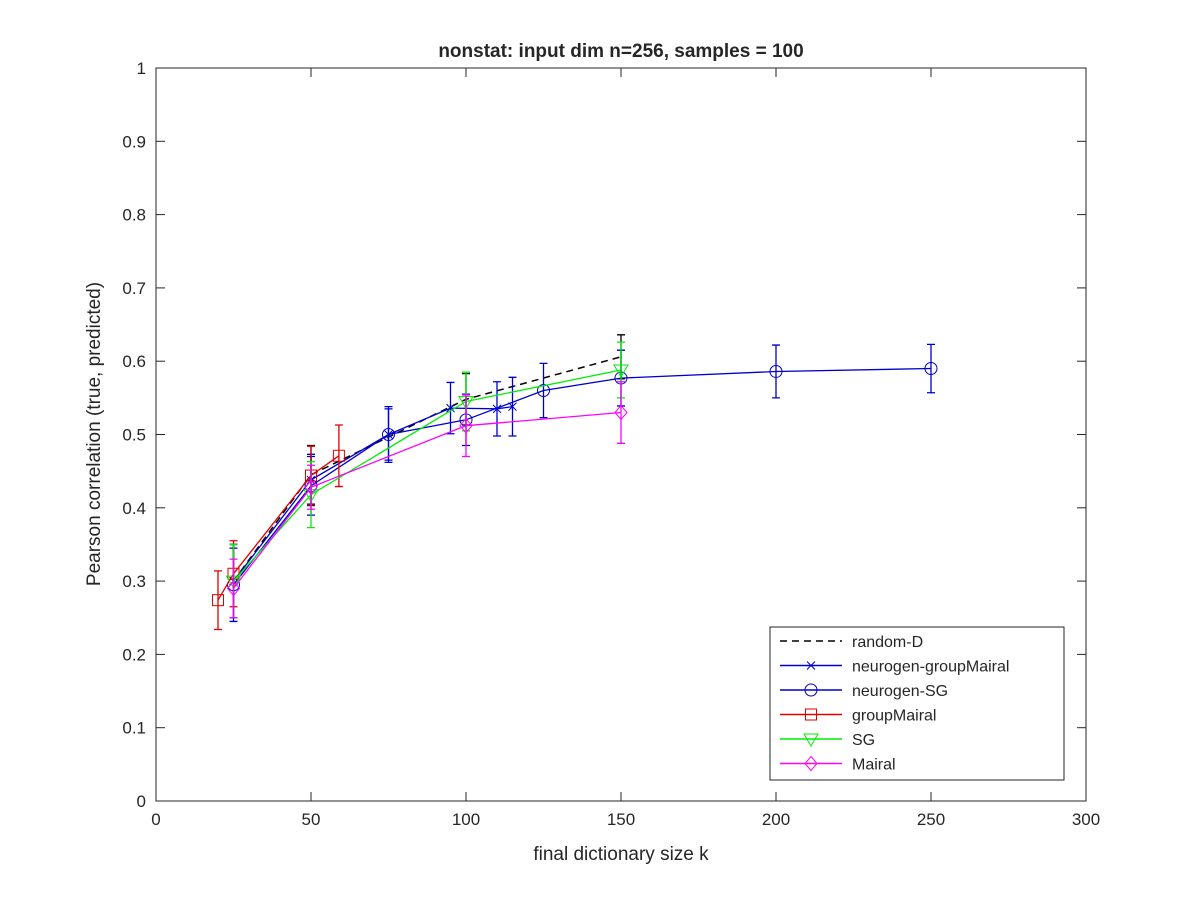 This screenshot has height=905, width=1200. Describe the element at coordinates (141, 68) in the screenshot. I see `y-tick-label: 1` at that location.